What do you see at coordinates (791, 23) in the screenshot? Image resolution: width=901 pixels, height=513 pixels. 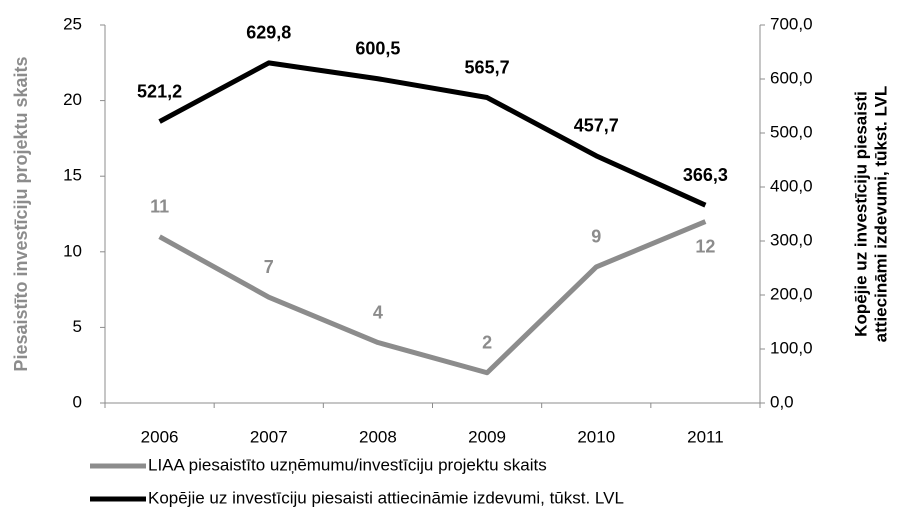 I see `y2-tick-label: 700,0` at bounding box center [791, 23].